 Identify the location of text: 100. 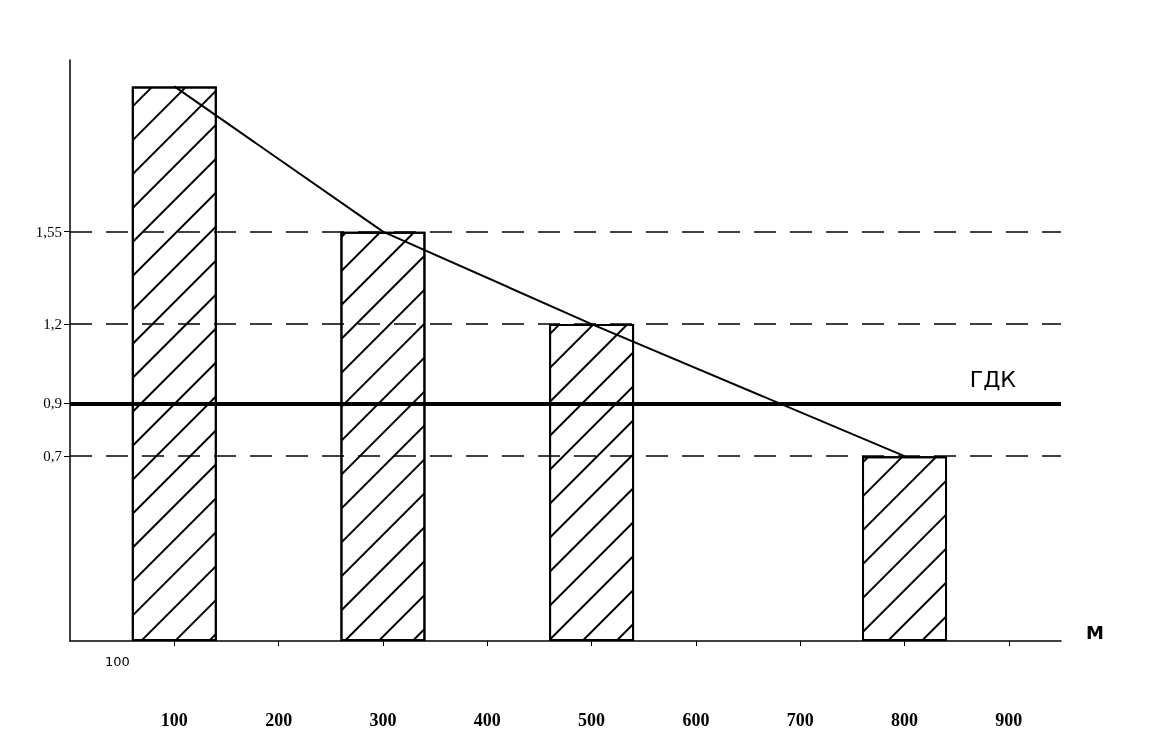
(117, 661).